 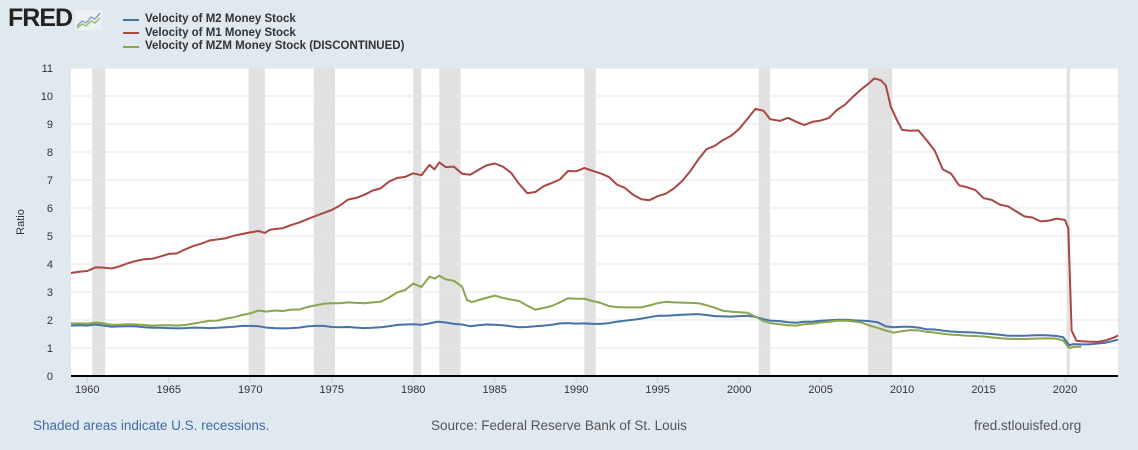 I want to click on x-tick-label: 1985, so click(x=494, y=390).